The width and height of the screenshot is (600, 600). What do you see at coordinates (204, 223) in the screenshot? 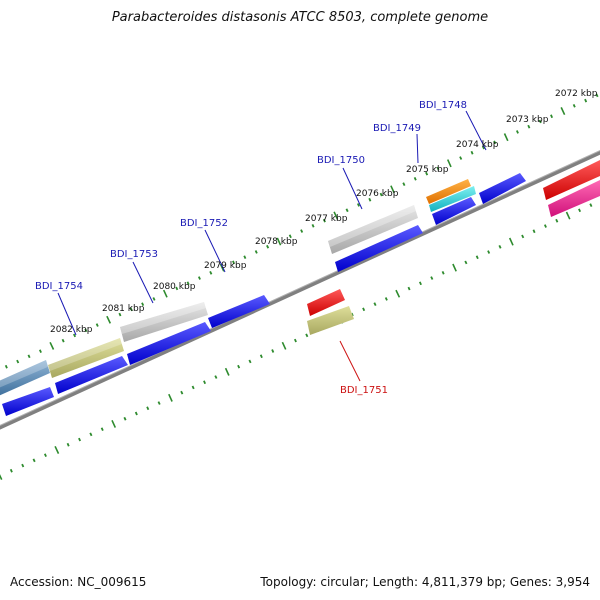
I see `gene-label-bdi-1752: BDI_1752` at bounding box center [204, 223].